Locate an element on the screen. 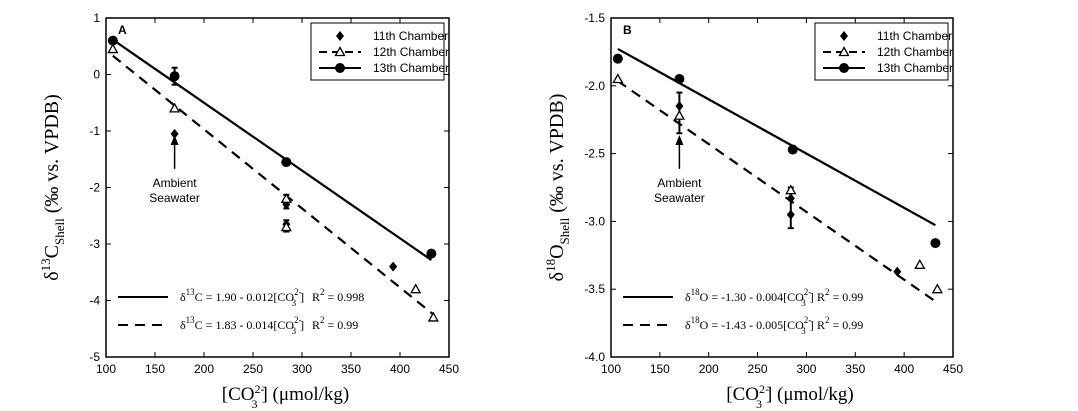 This screenshot has width=1078, height=411. y-axis-title-element: C is located at coordinates (52, 251).